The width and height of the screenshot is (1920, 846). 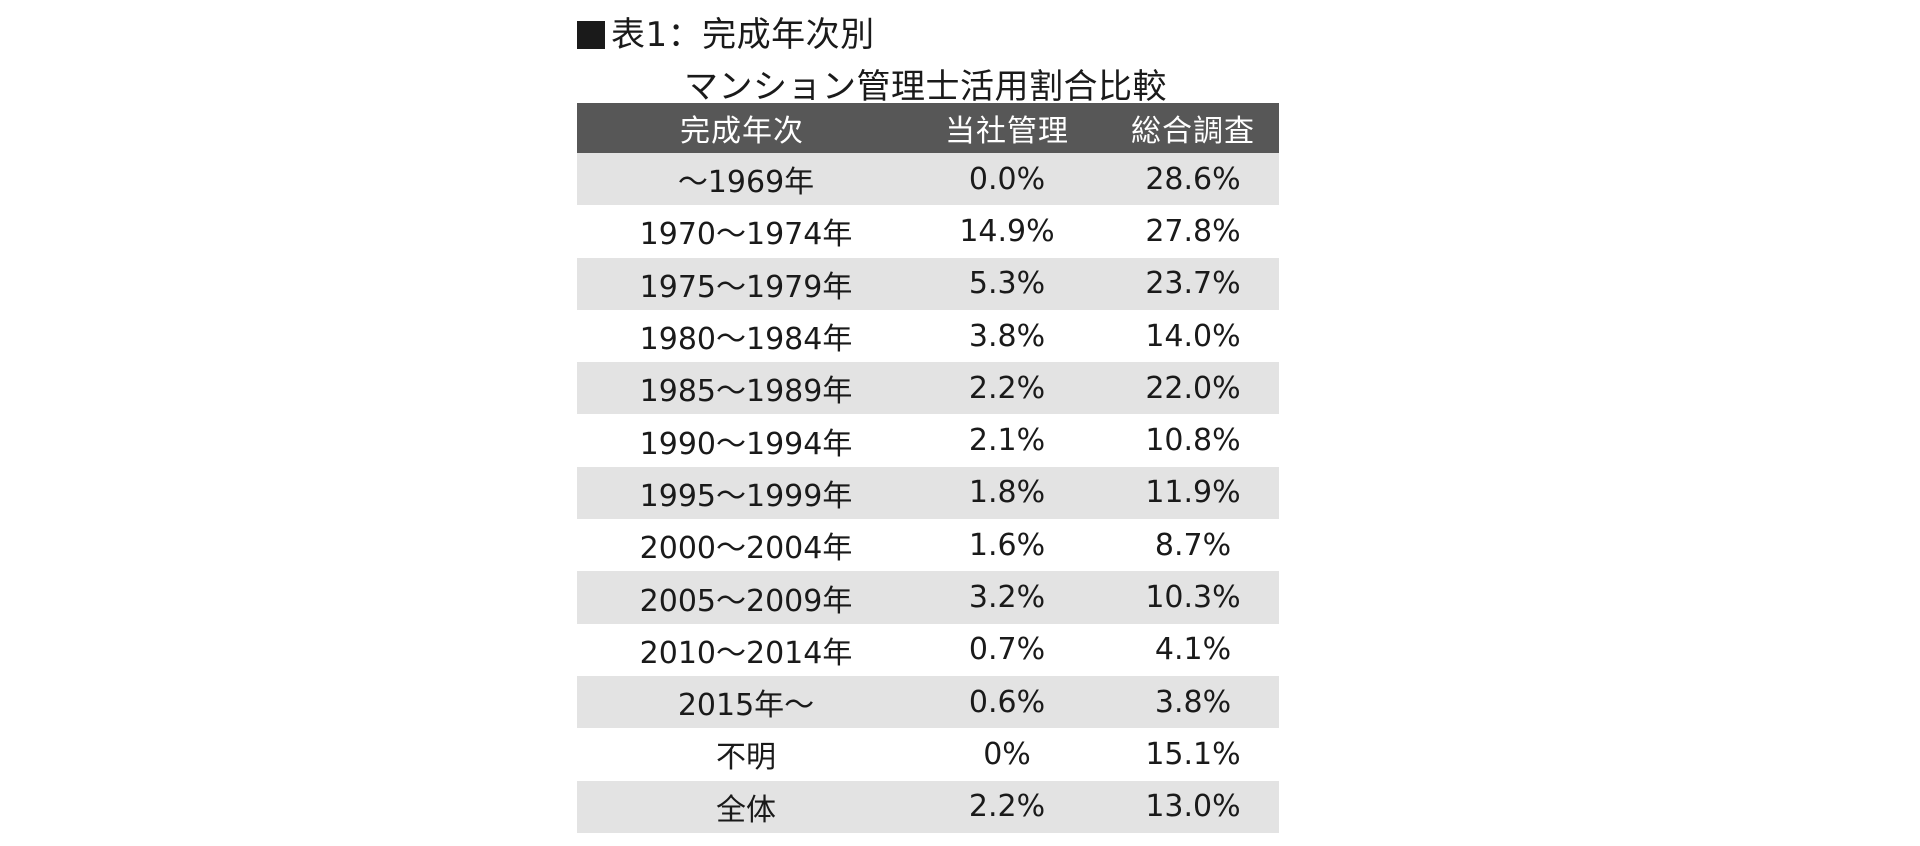 What do you see at coordinates (1007, 128) in the screenshot?
I see `column-header-company-managed: 当社管理` at bounding box center [1007, 128].